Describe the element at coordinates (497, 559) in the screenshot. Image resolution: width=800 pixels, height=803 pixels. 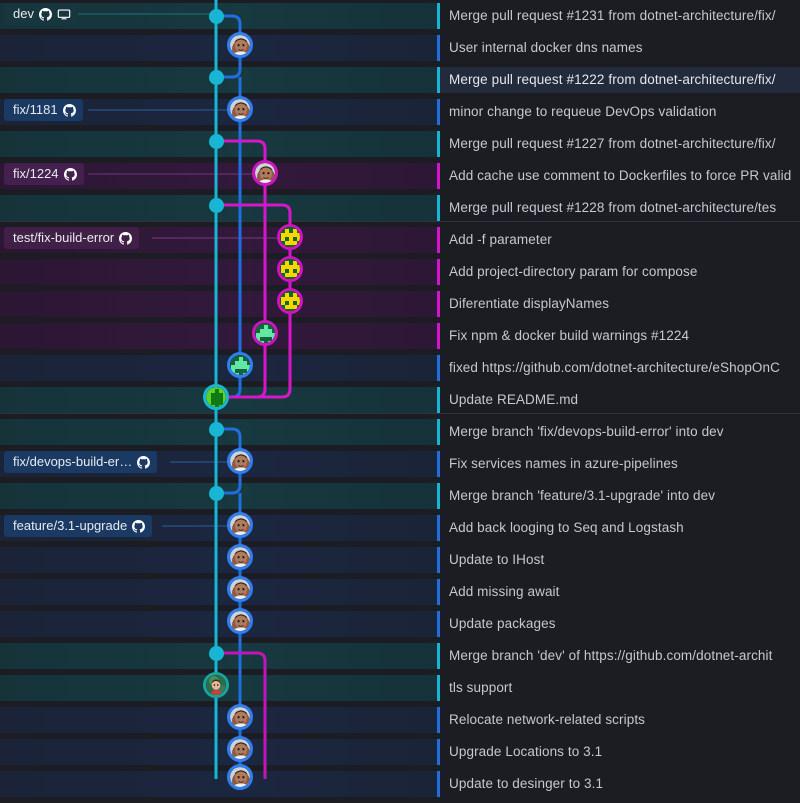
I see `commit-message: Update to IHost` at that location.